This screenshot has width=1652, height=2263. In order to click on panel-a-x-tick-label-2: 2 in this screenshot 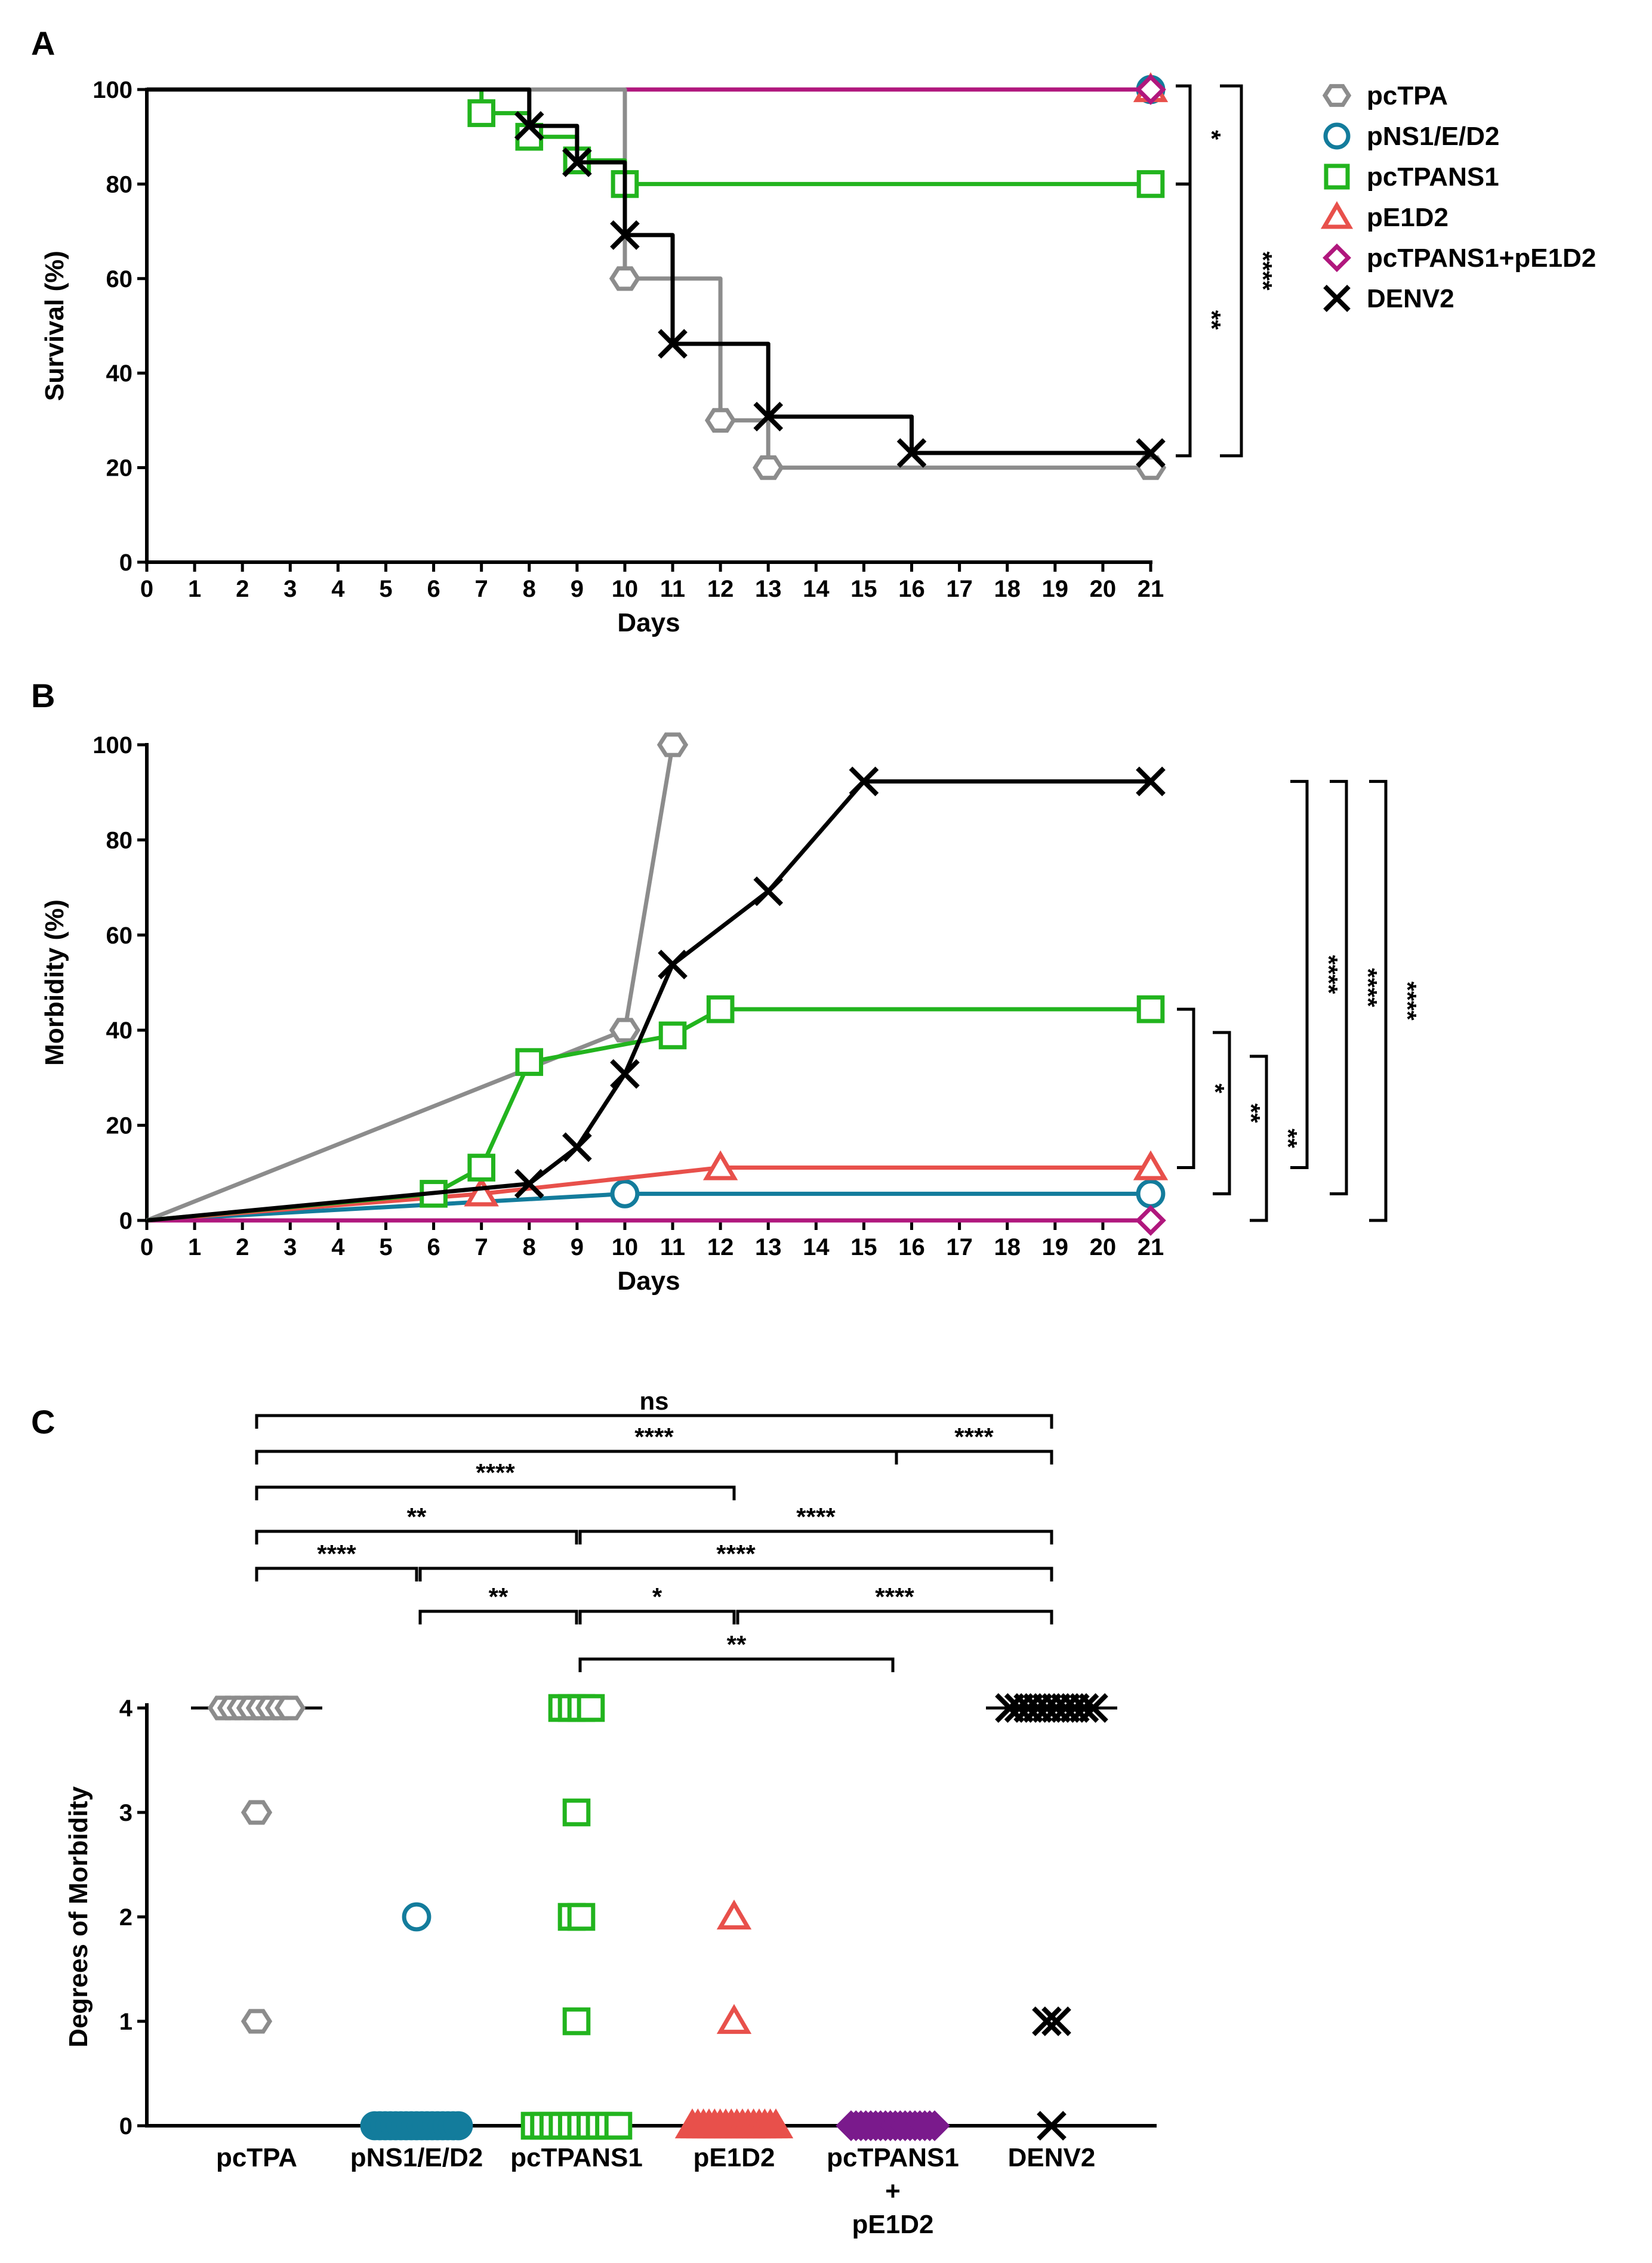, I will do `click(242, 589)`.